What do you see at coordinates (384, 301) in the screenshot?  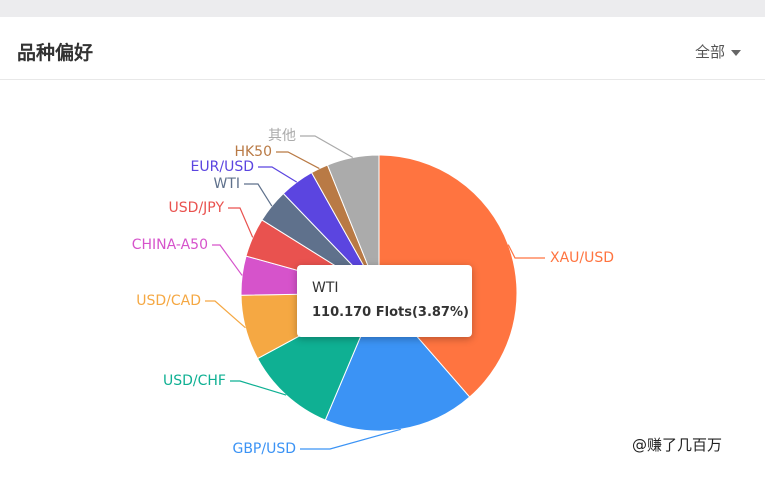 I see `chart-tooltip: WTI 110.170 Flots(3.87%)` at bounding box center [384, 301].